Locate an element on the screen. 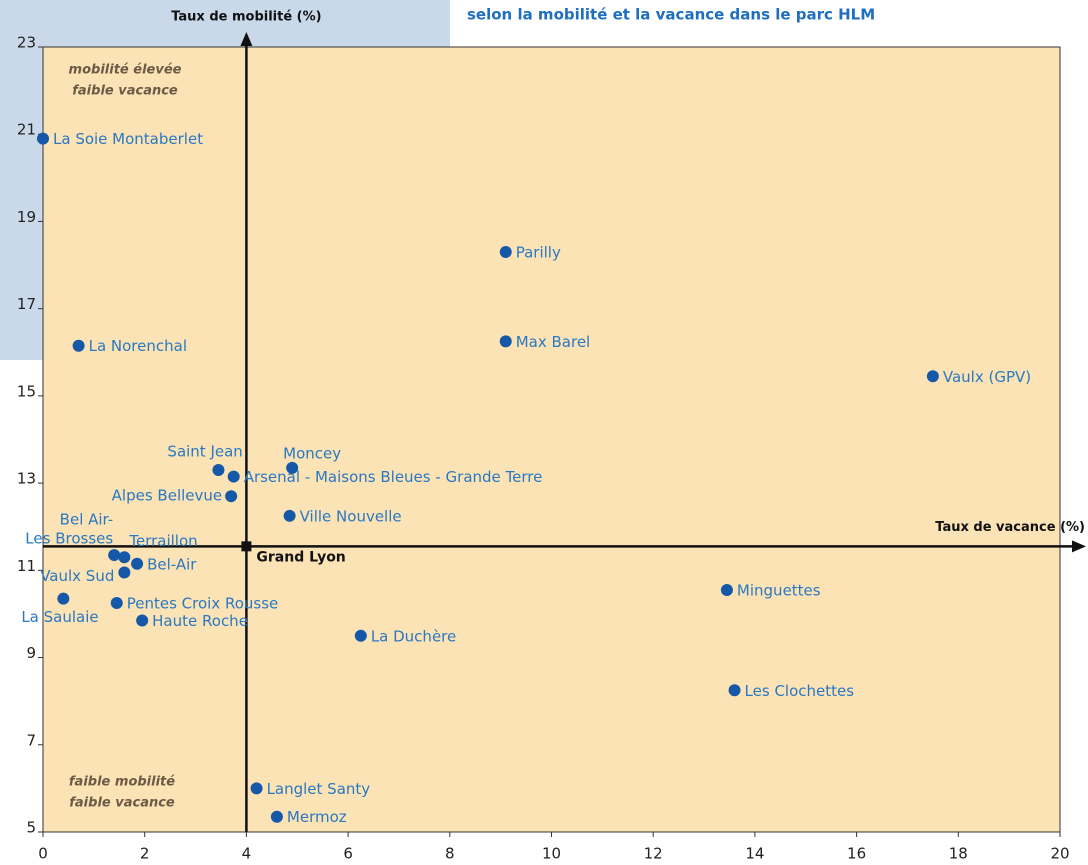  y-tick-label: 15 is located at coordinates (26, 391).